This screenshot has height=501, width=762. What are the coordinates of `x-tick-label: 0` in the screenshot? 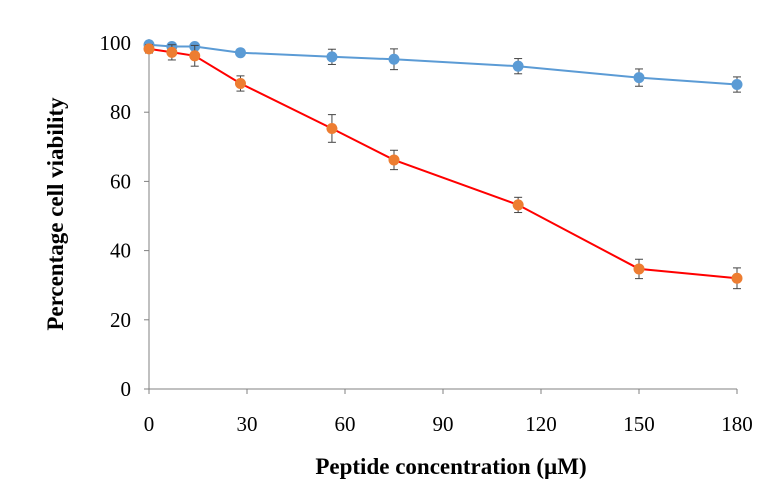 It's located at (149, 424).